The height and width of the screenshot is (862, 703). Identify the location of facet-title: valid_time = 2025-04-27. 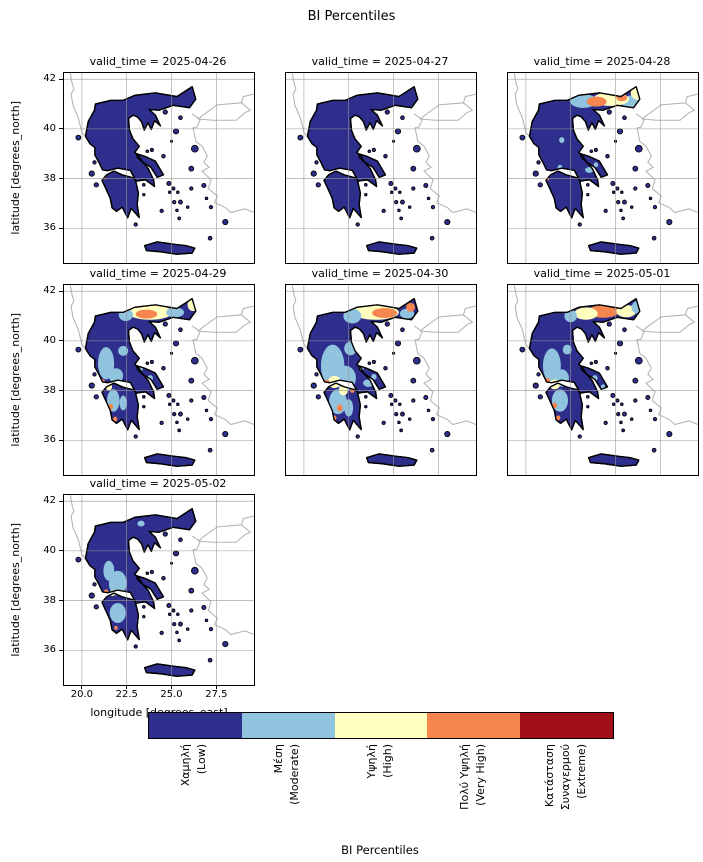
(380, 61).